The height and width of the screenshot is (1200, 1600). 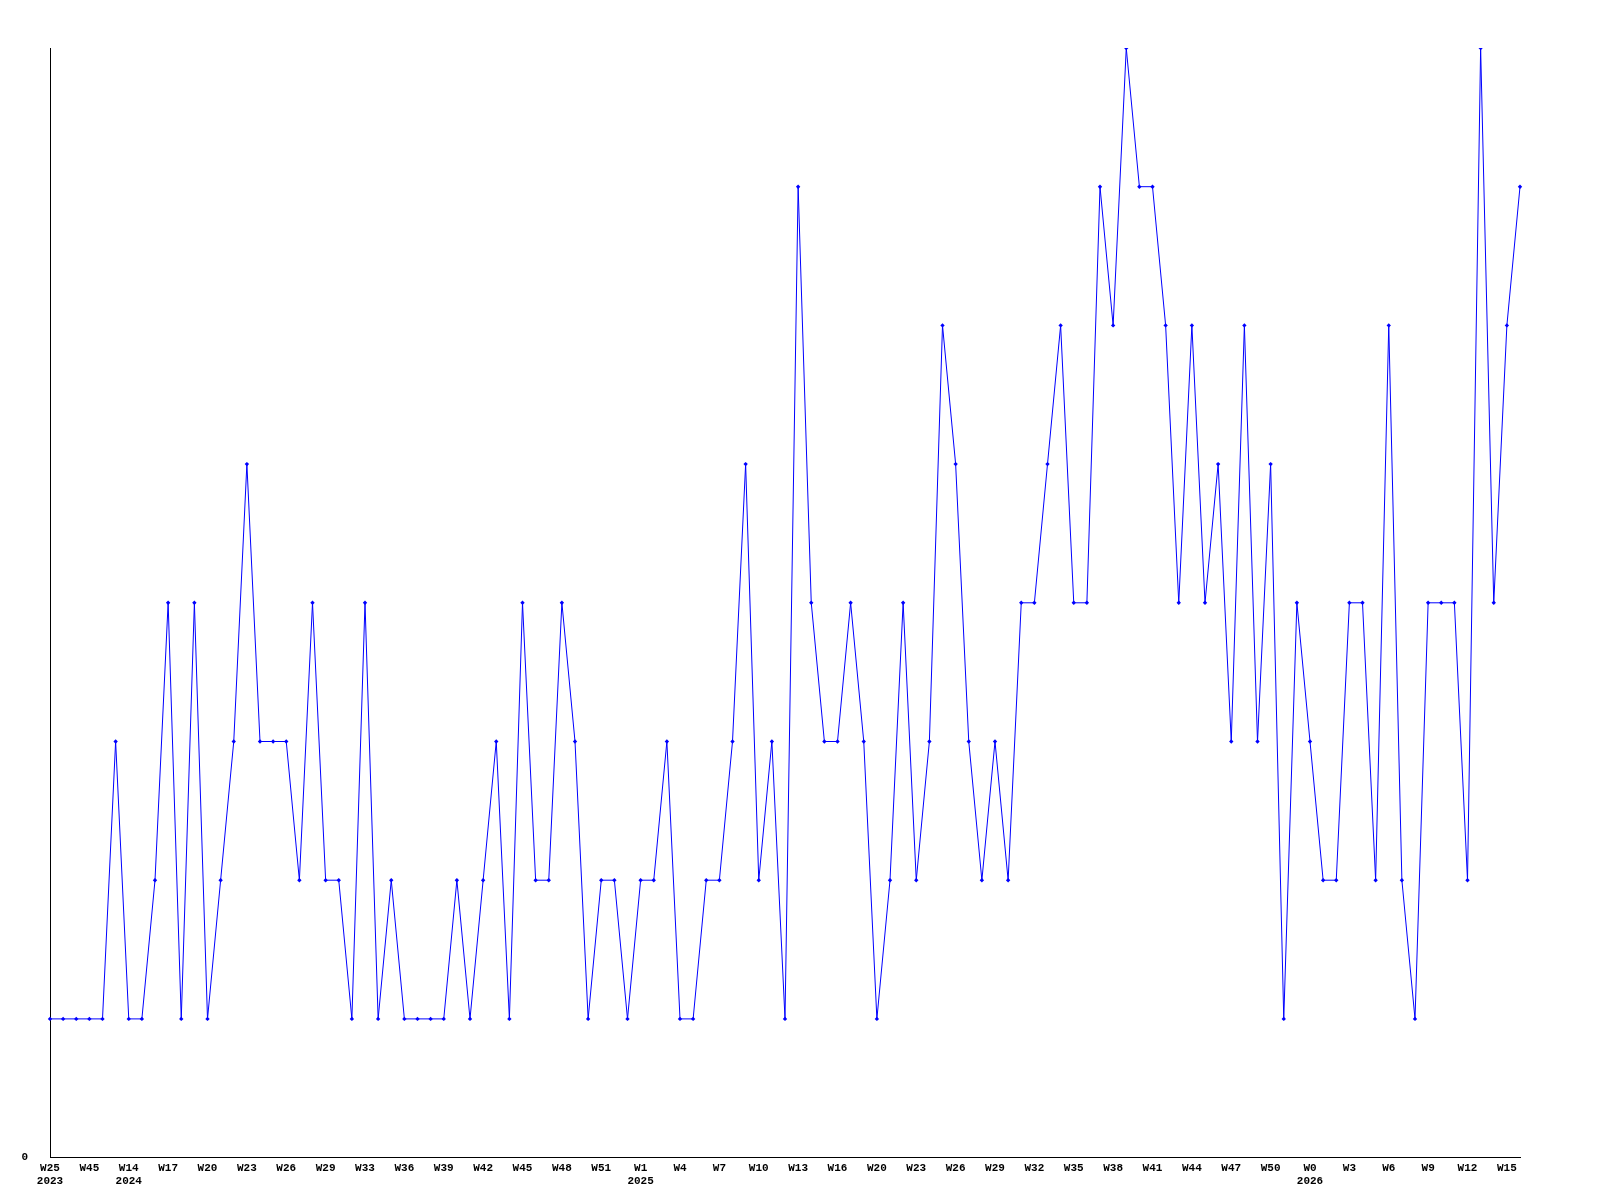 What do you see at coordinates (1389, 1167) in the screenshot?
I see `x-tick-label: W6` at bounding box center [1389, 1167].